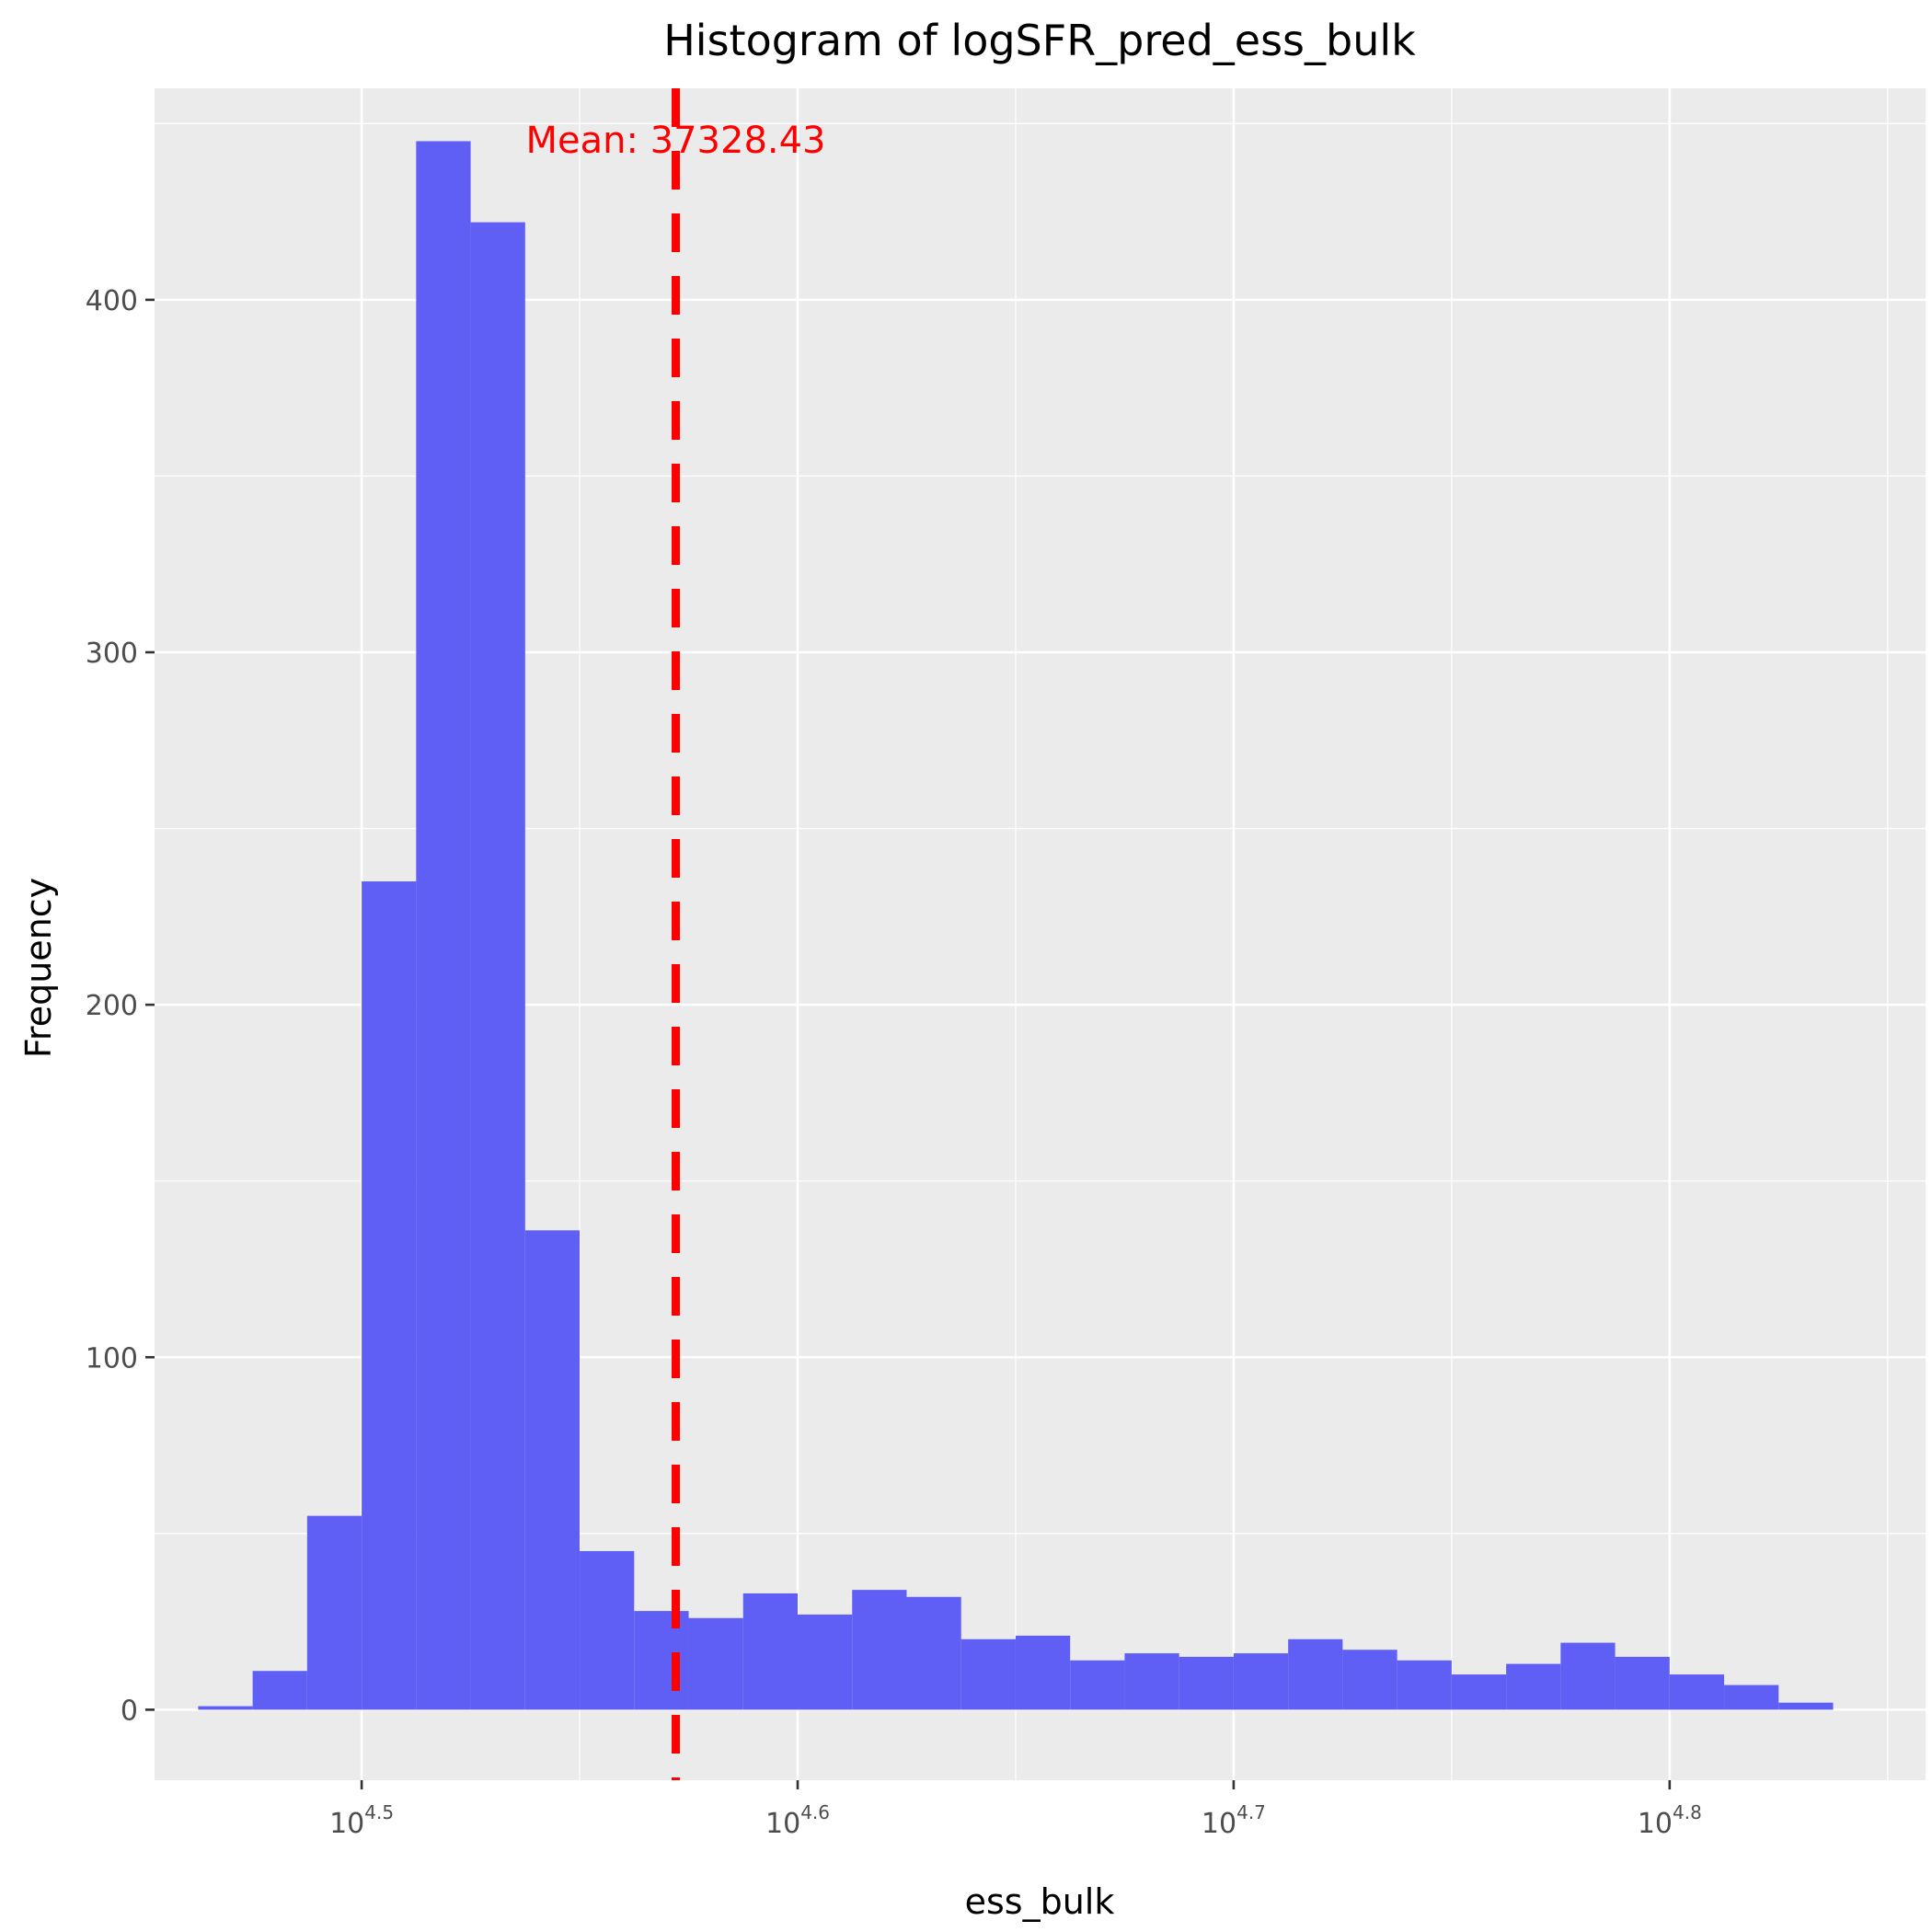  I want to click on y-tick-label: 300, so click(112, 654).